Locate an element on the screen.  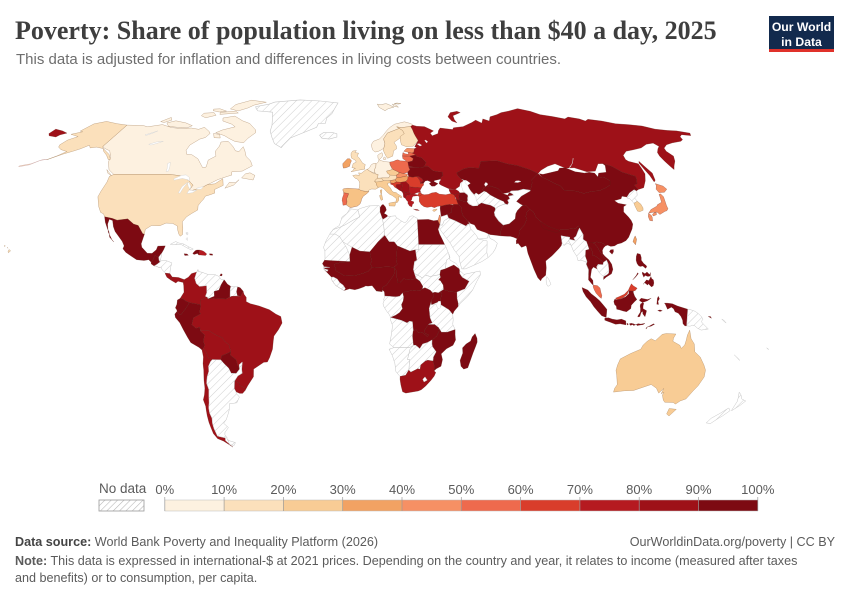
svg-text: 20% is located at coordinates (283, 489).